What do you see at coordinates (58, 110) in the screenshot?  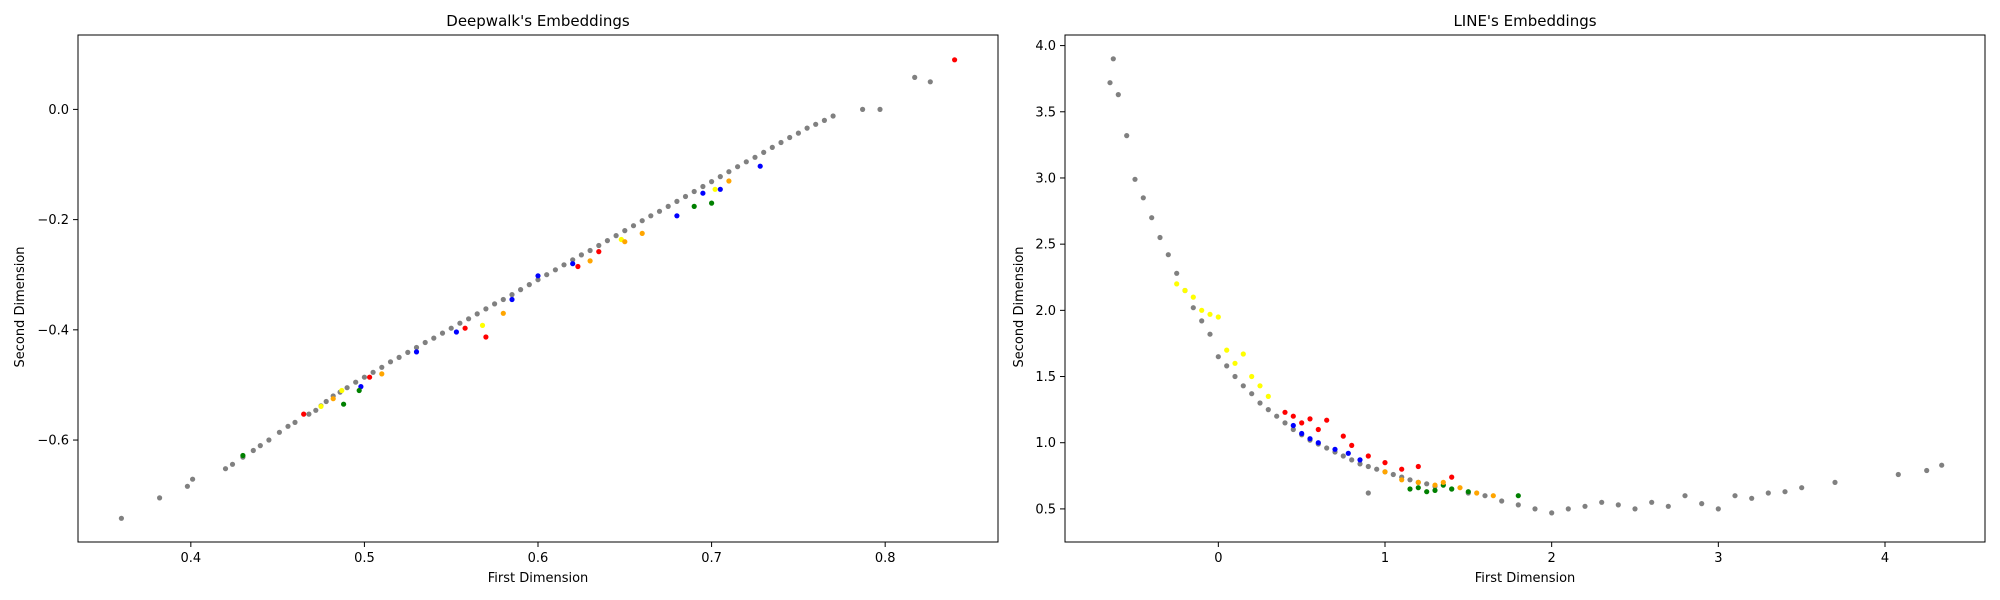 I see `deepwalk-y-tick-label: 0.0` at bounding box center [58, 110].